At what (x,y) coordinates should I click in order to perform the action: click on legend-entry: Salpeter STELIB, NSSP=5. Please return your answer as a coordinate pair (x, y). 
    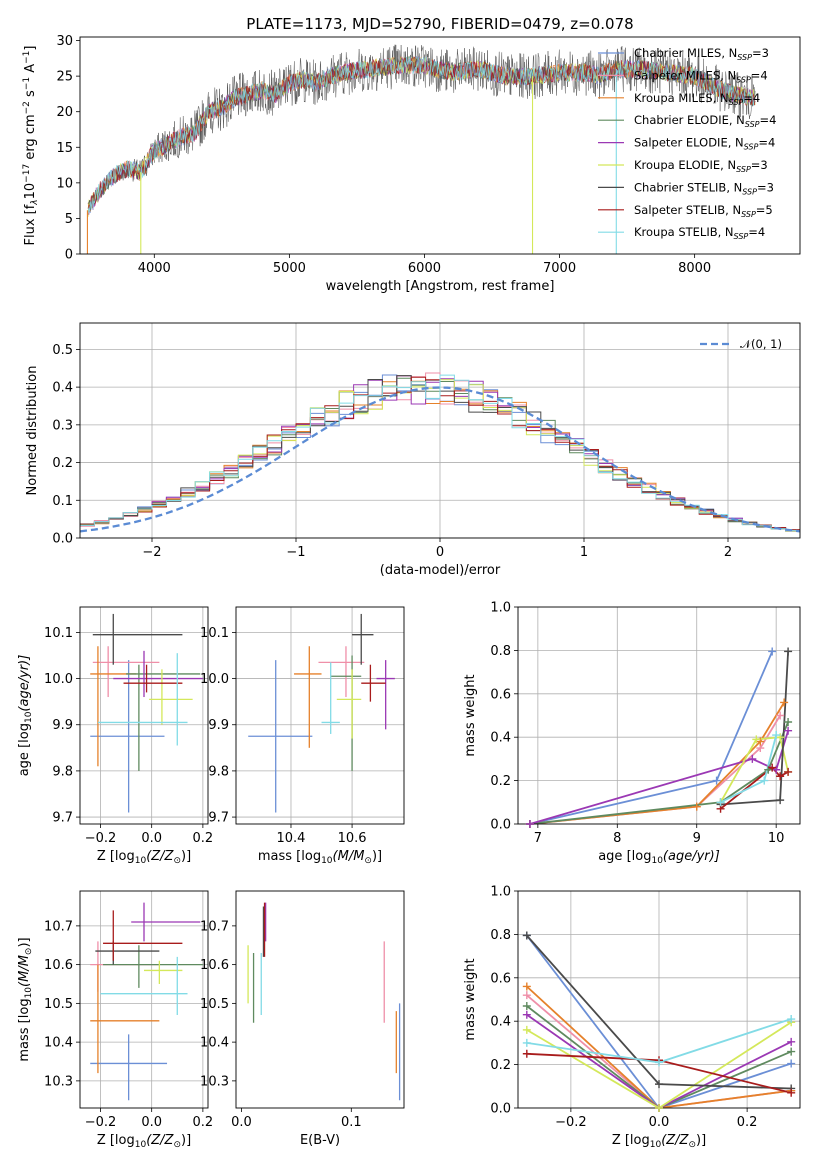
    Looking at the image, I should click on (703, 211).